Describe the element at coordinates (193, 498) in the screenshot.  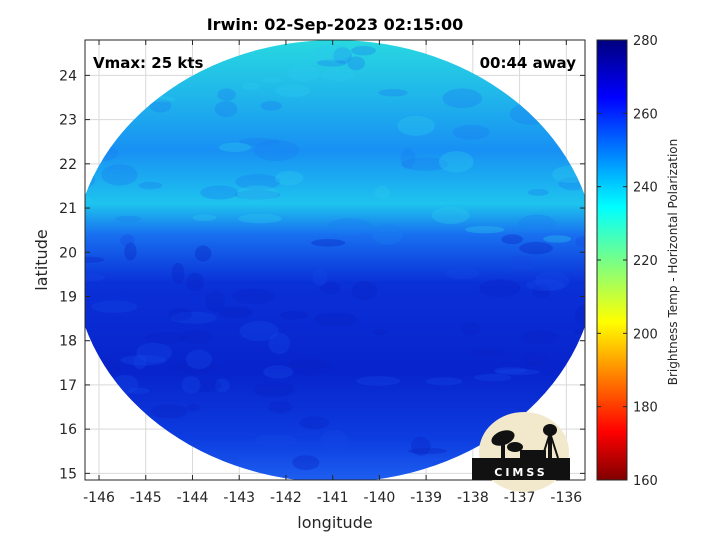
I see `x-tick-label: -144` at that location.